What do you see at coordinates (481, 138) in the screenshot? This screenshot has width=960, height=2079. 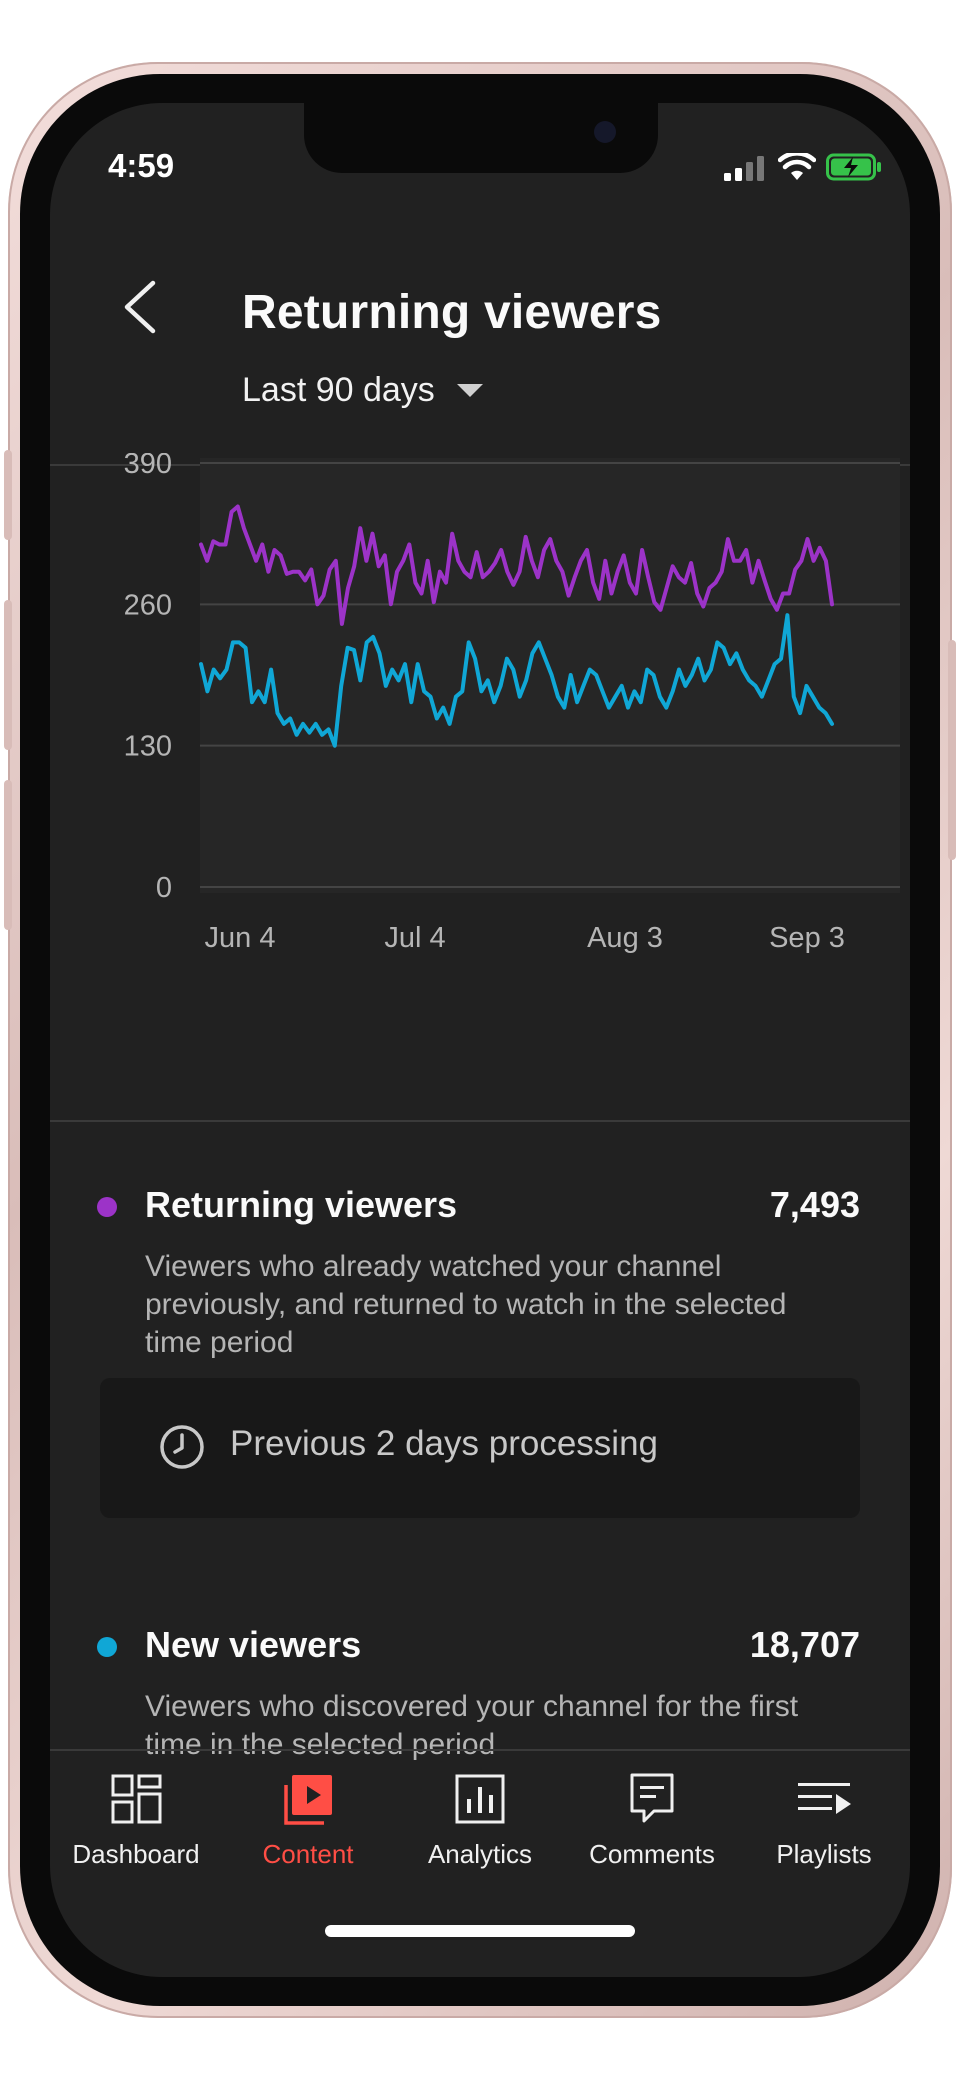 I see `notch` at bounding box center [481, 138].